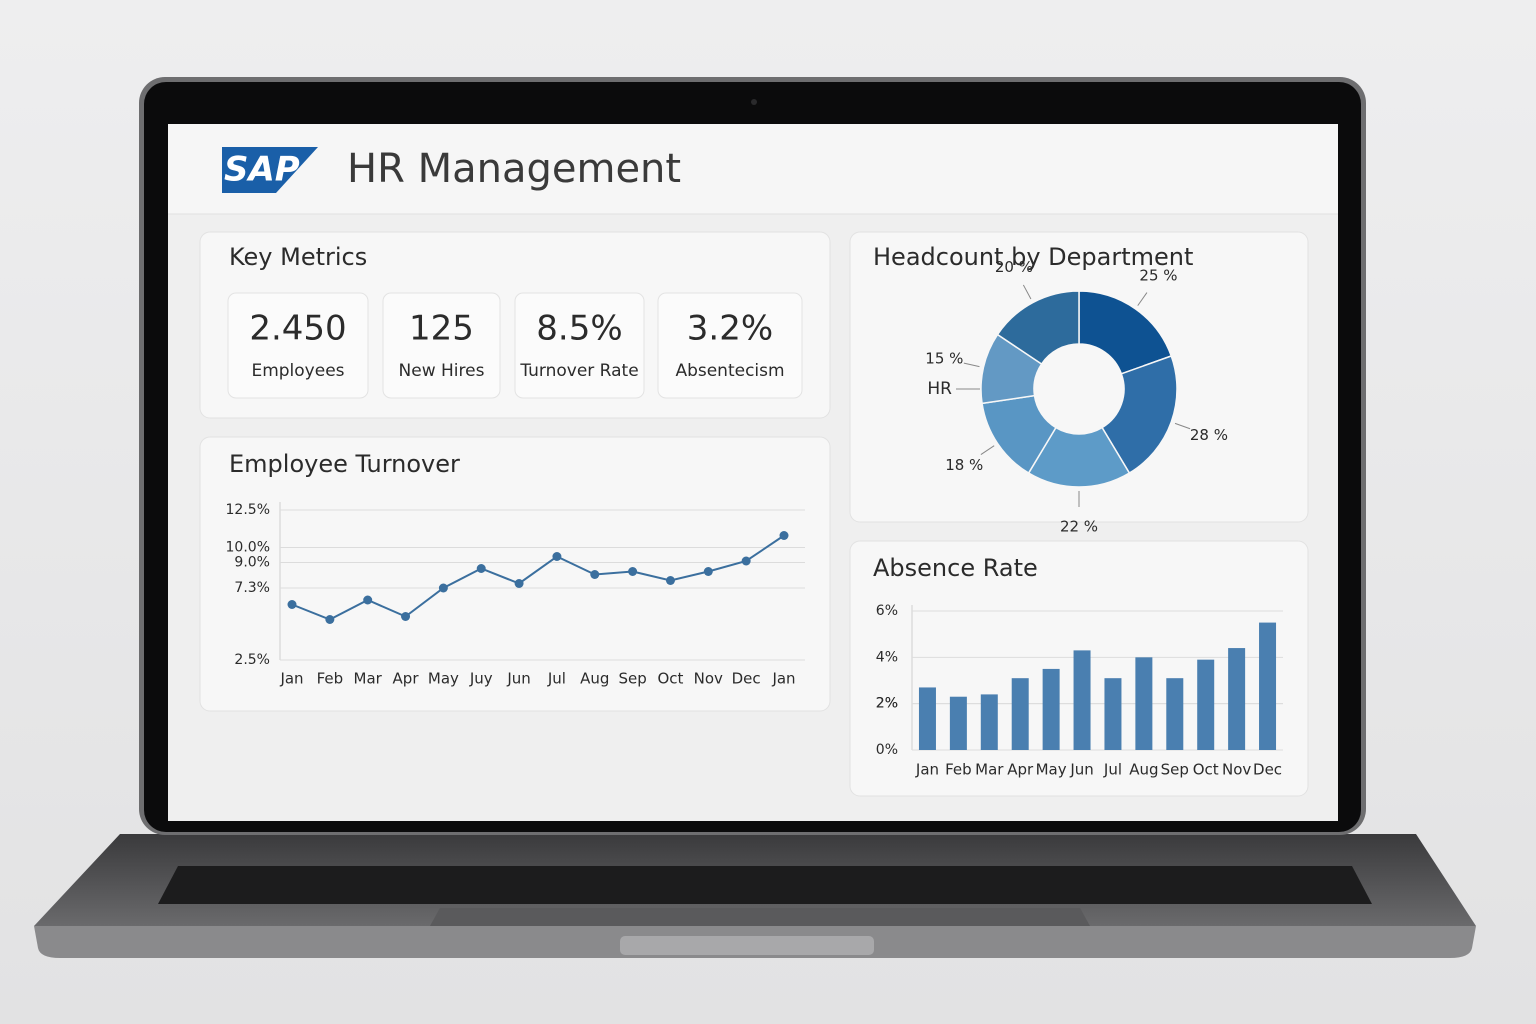  What do you see at coordinates (297, 371) in the screenshot?
I see `metric-label: Employees` at bounding box center [297, 371].